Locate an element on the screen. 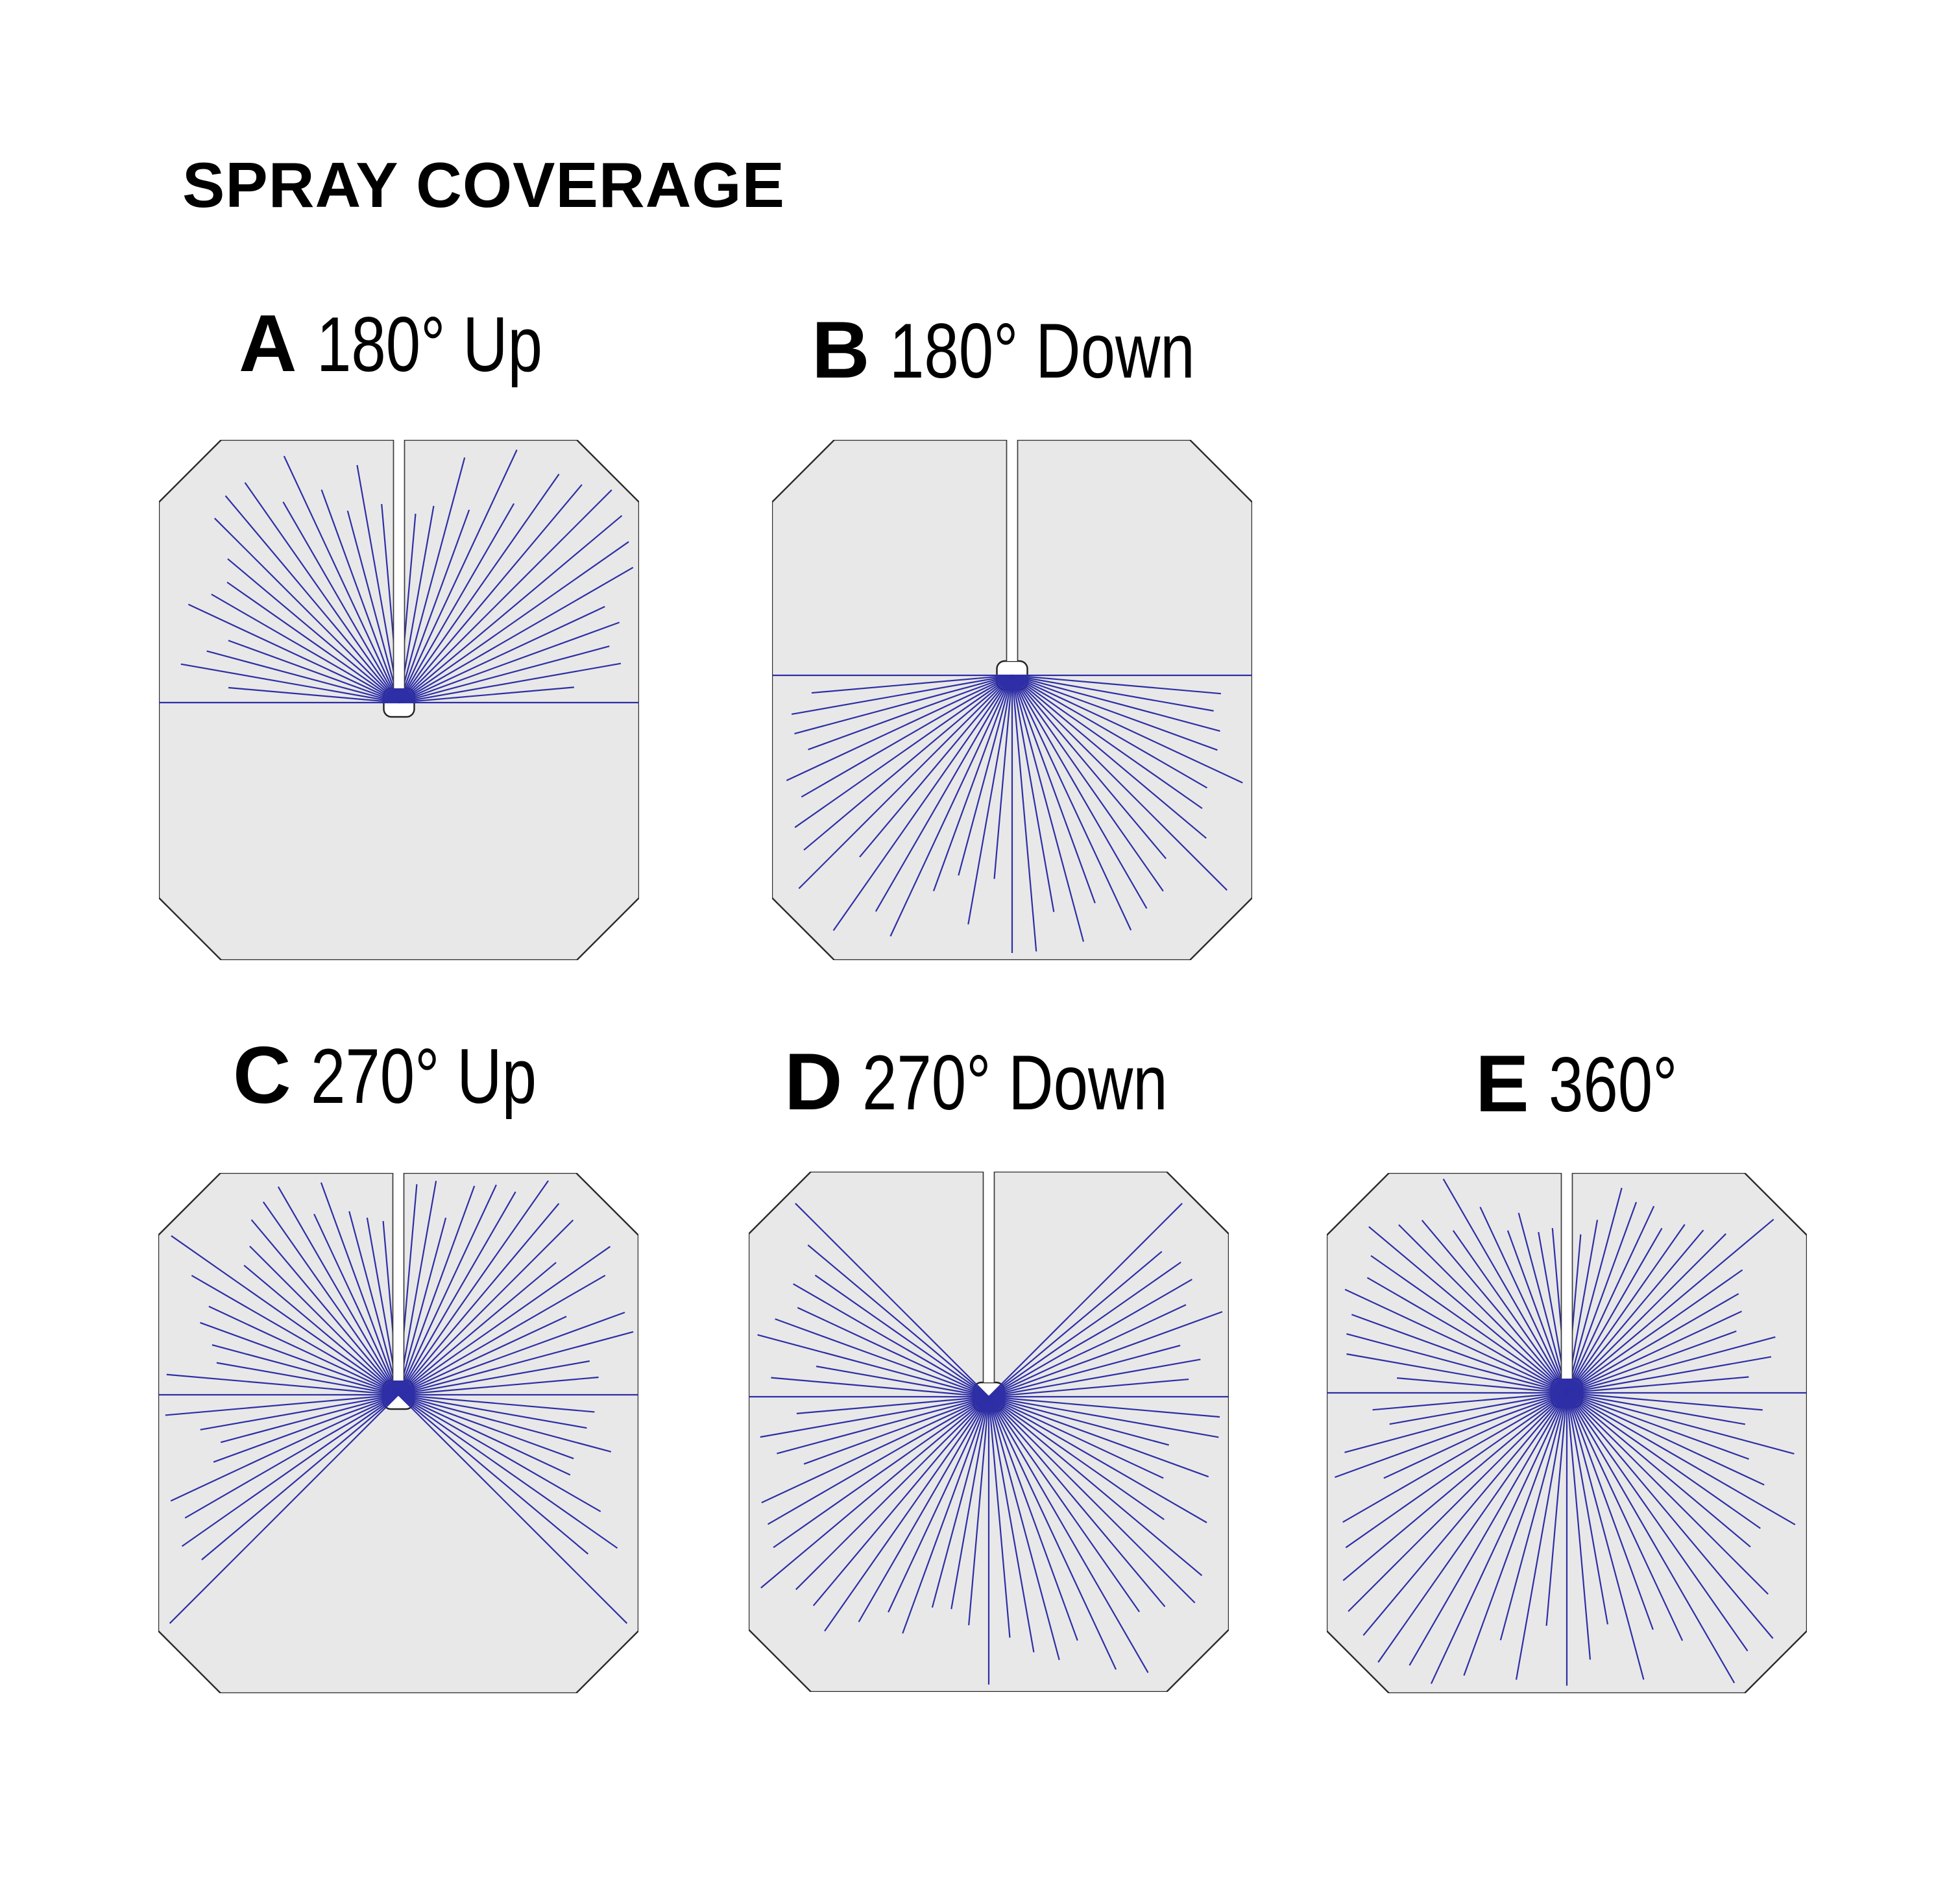  diagram-letter: D is located at coordinates (813, 1082).